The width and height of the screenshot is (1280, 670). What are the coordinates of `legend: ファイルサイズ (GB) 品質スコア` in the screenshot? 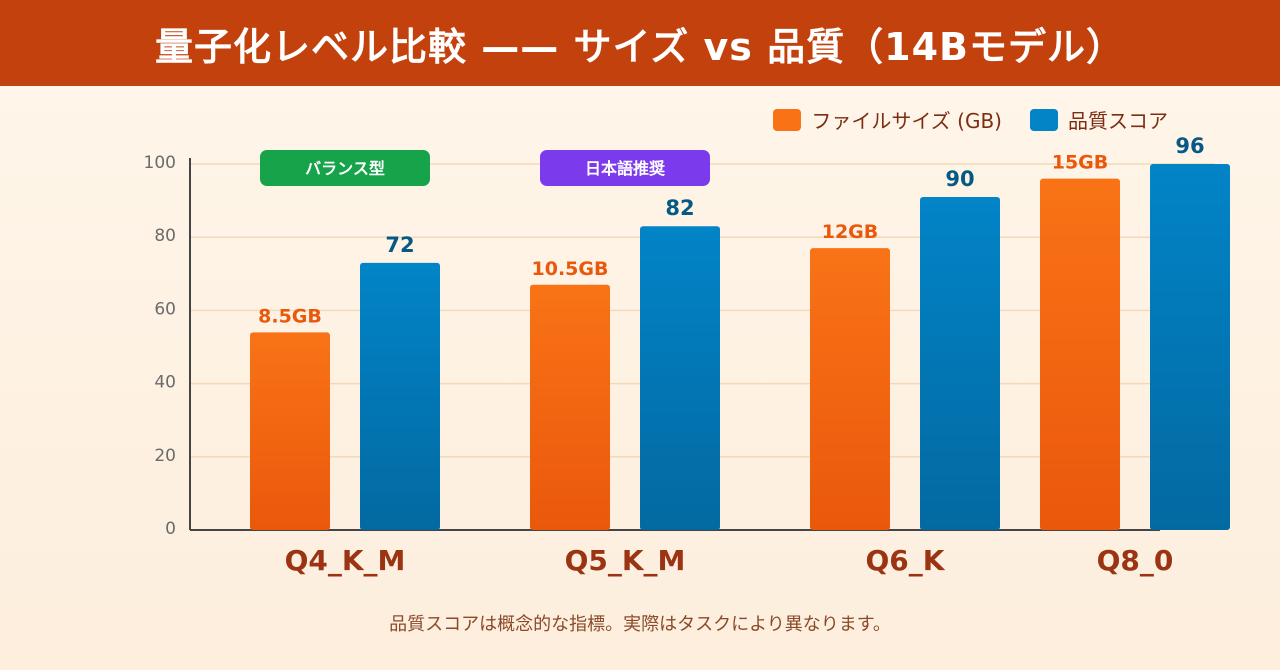 It's located at (970, 119).